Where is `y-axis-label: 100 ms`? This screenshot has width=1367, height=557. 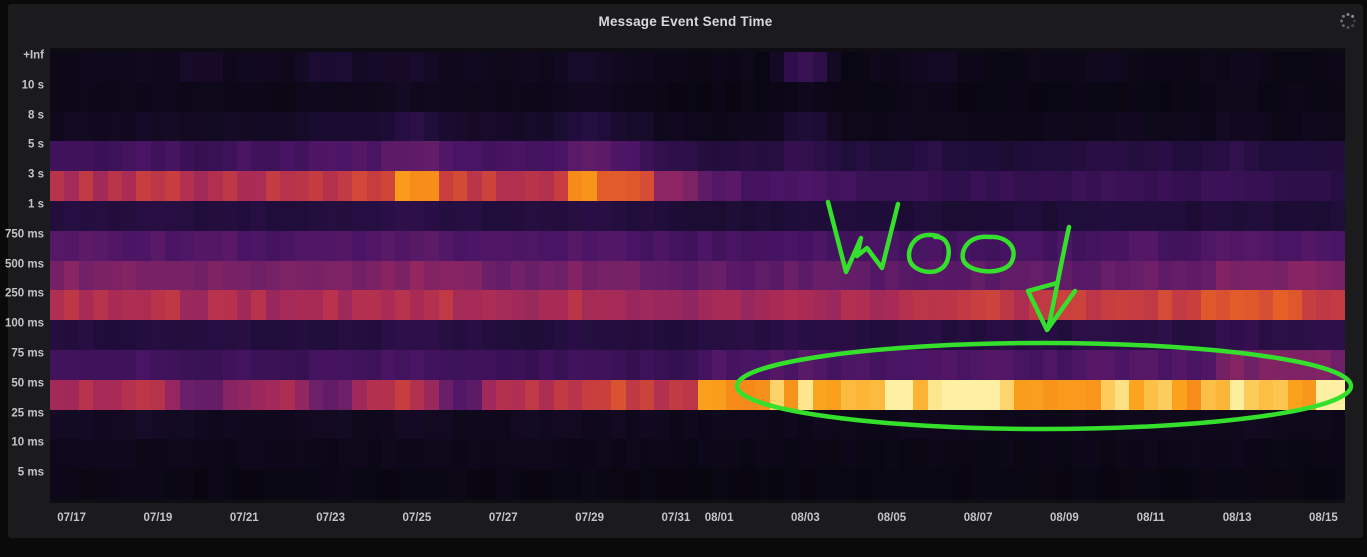 y-axis-label: 100 ms is located at coordinates (24, 323).